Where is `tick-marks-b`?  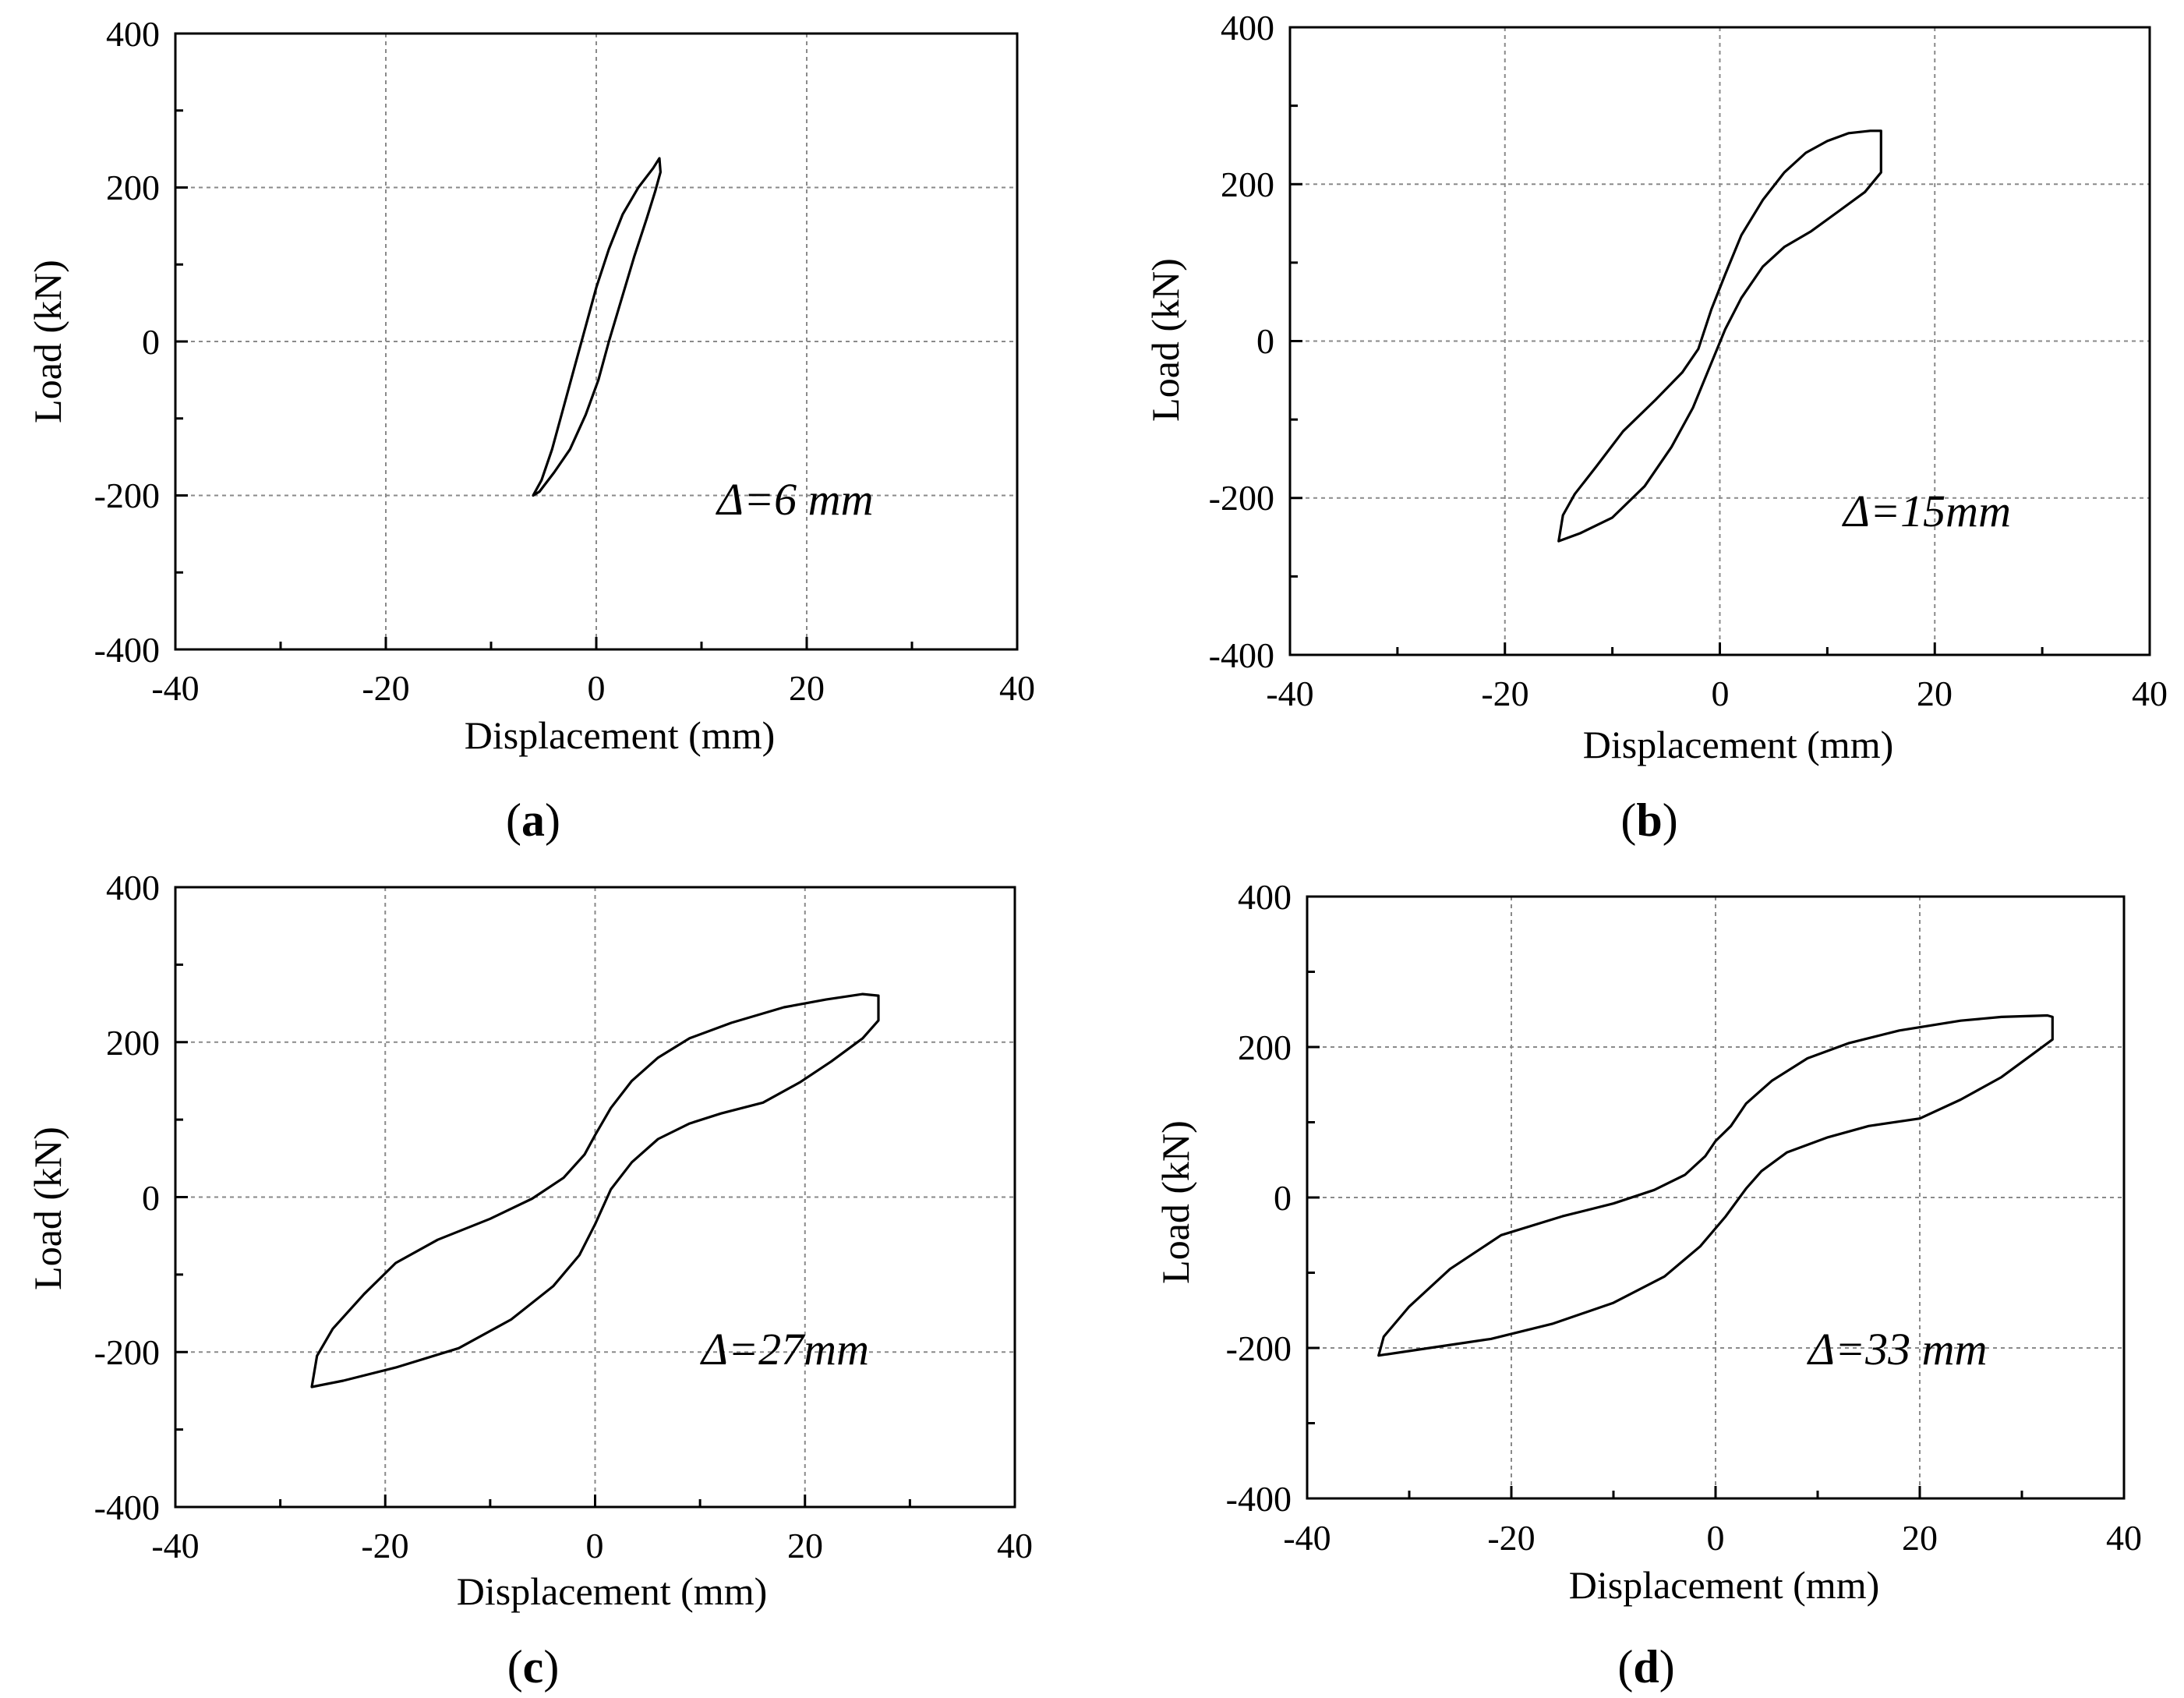
tick-marks-b is located at coordinates (1719, 341).